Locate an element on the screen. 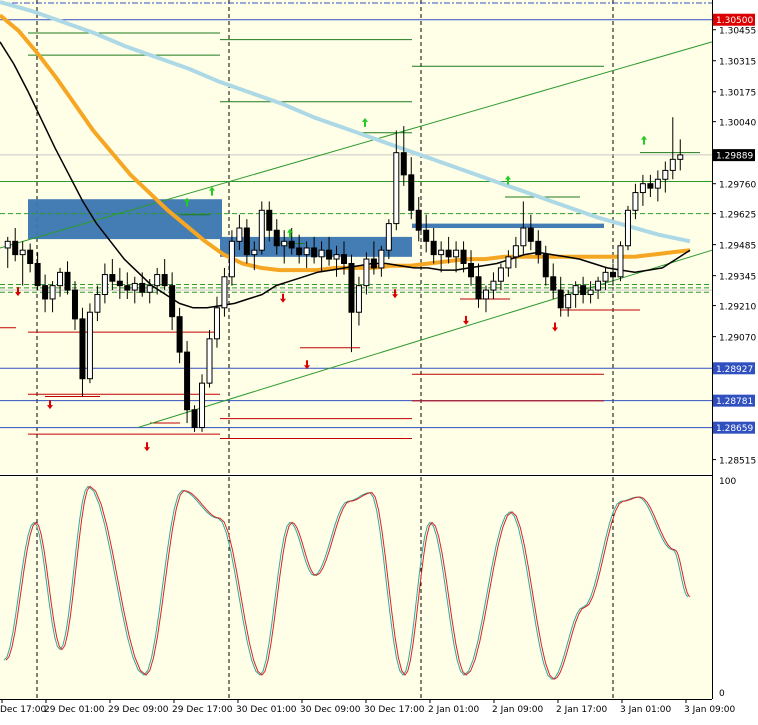  price-badge-label: 1.30500 is located at coordinates (734, 21).